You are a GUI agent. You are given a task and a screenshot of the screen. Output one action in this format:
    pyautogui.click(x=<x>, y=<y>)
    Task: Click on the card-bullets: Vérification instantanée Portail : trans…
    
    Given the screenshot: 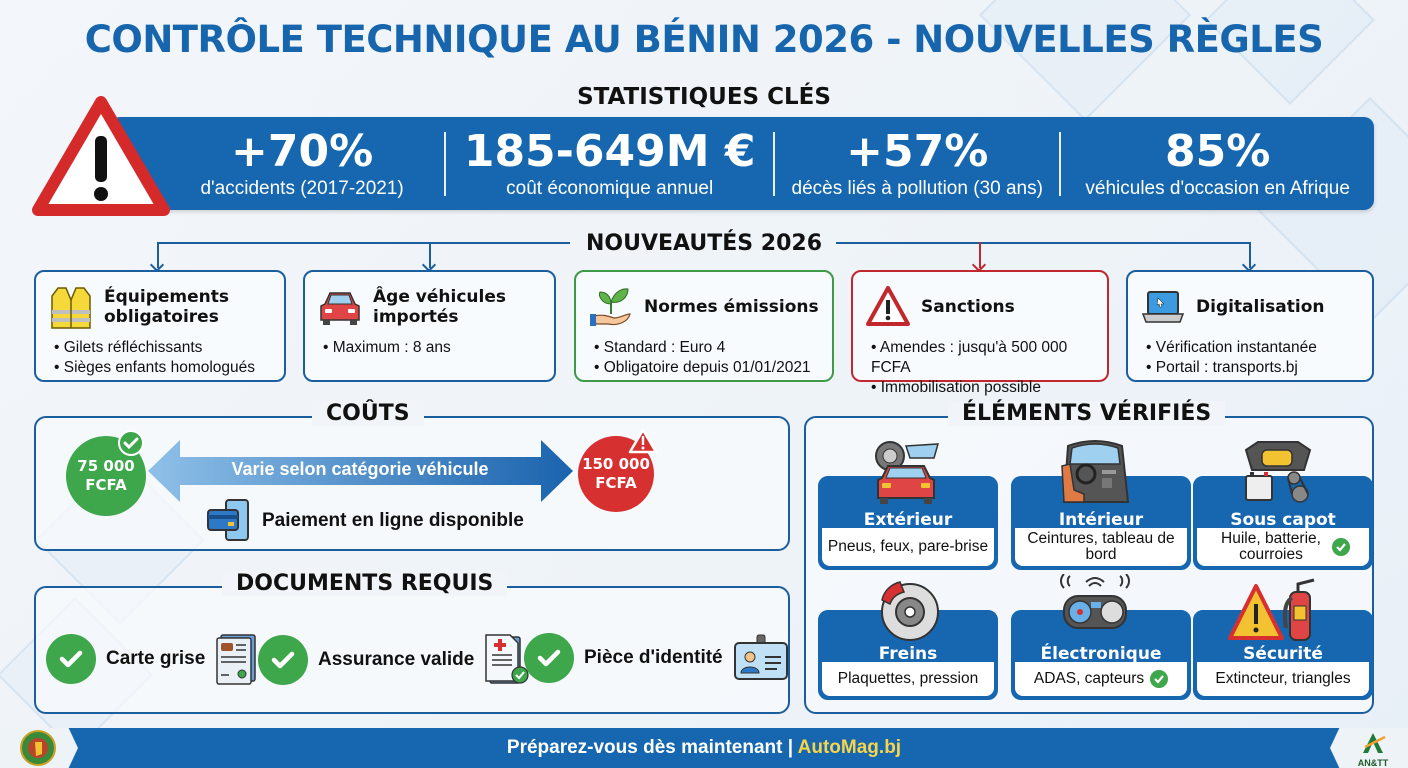 What is the action you would take?
    pyautogui.click(x=1250, y=358)
    